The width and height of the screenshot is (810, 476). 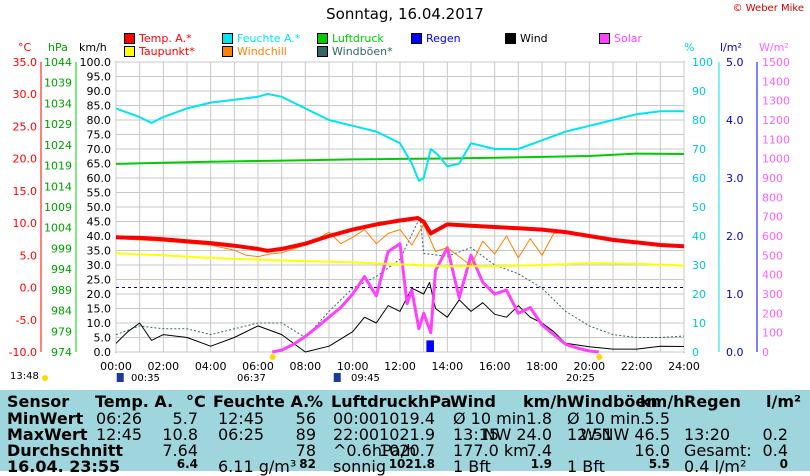 I want to click on sun-marker, so click(x=599, y=357).